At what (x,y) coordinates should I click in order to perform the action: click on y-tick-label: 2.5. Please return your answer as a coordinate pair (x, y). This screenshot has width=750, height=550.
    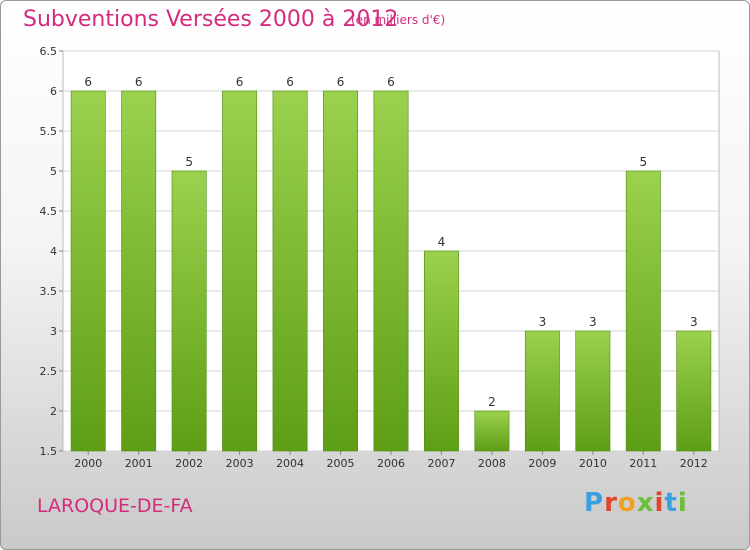
    Looking at the image, I should click on (49, 371).